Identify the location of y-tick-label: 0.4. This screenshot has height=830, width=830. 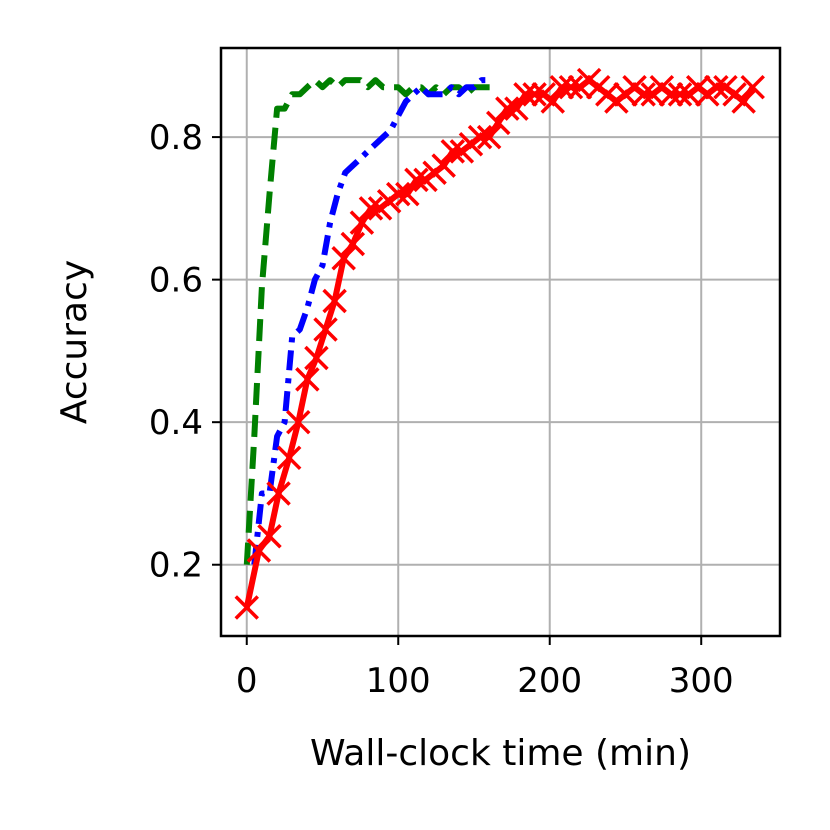
(176, 423).